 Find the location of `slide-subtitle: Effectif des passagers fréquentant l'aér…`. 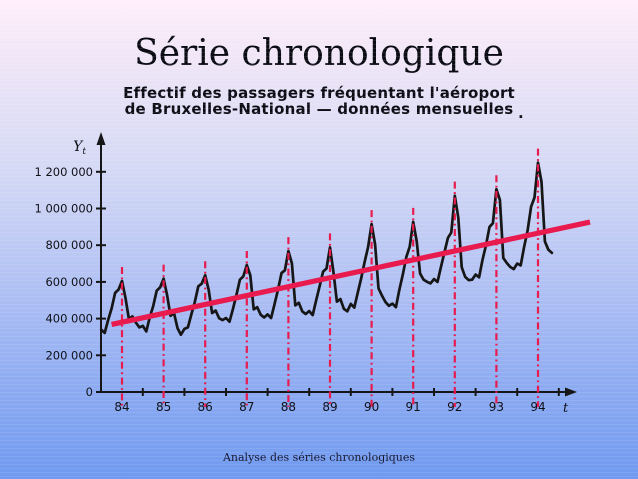

slide-subtitle: Effectif des passagers fréquentant l'aér… is located at coordinates (319, 101).